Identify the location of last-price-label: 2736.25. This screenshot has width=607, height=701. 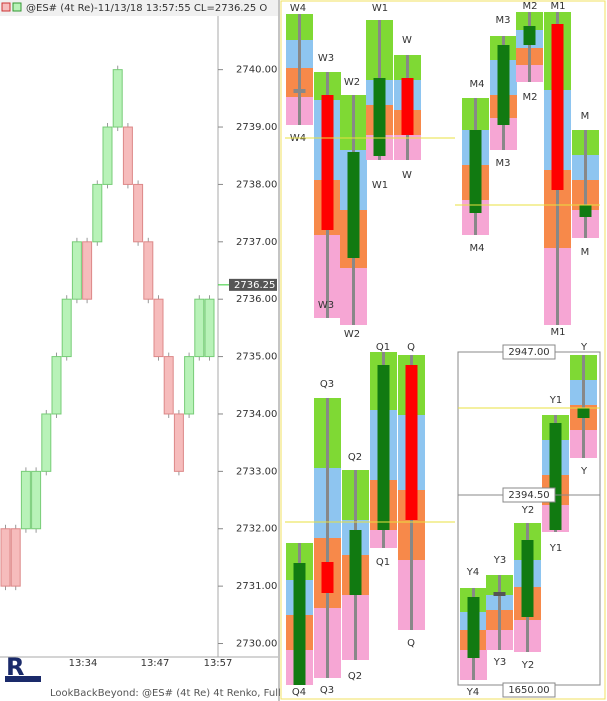
(254, 285).